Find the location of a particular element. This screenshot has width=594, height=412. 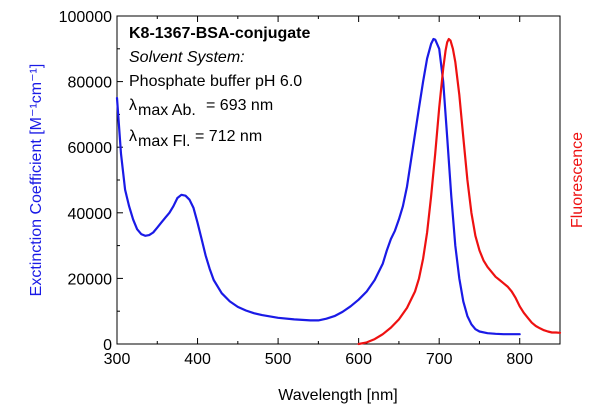

y-tick-label: 40000 is located at coordinates (90, 214).